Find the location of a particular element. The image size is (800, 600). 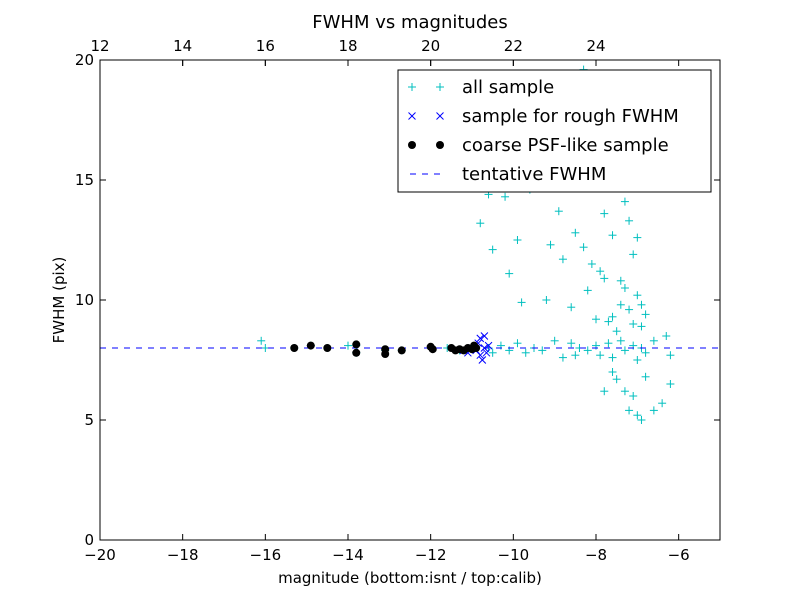

y-tick-label: 5 is located at coordinates (89, 420).